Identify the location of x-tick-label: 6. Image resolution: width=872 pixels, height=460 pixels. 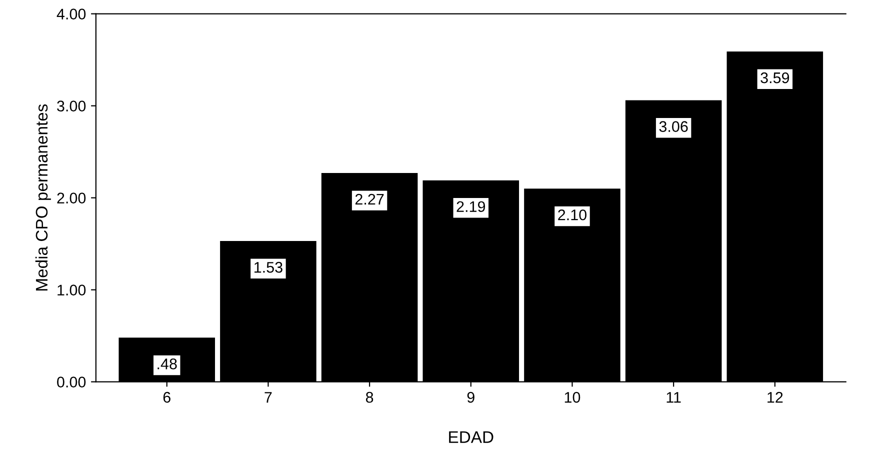
(166, 397).